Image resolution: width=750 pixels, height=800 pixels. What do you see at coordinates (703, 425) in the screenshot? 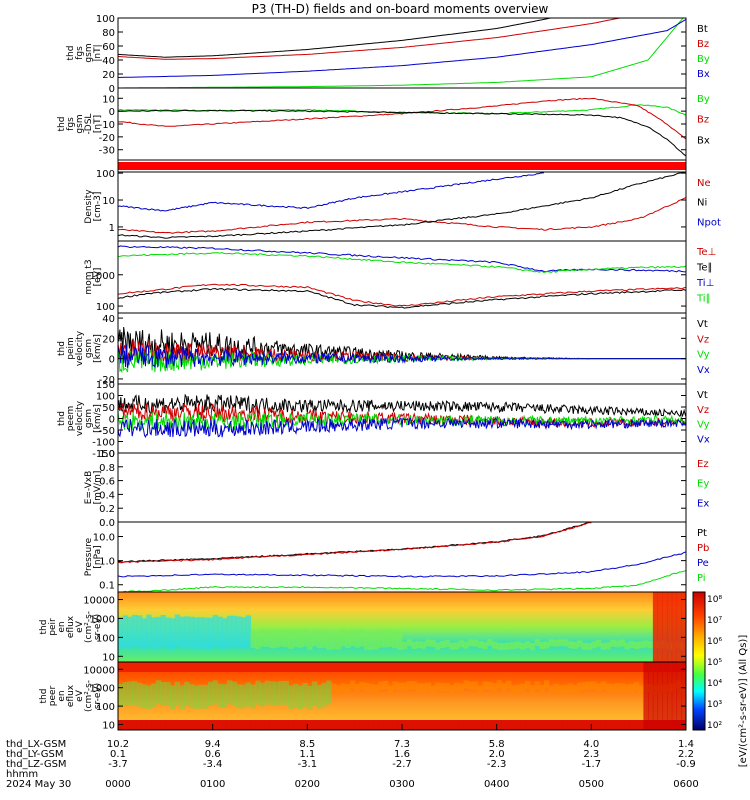
I see `legend-Vy: Vy` at bounding box center [703, 425].